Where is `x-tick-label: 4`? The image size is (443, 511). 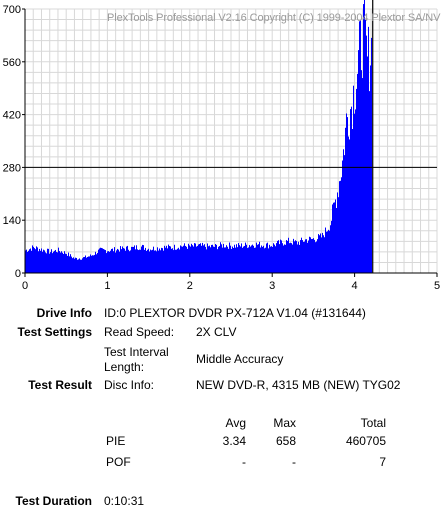 x-tick-label: 4 is located at coordinates (355, 286).